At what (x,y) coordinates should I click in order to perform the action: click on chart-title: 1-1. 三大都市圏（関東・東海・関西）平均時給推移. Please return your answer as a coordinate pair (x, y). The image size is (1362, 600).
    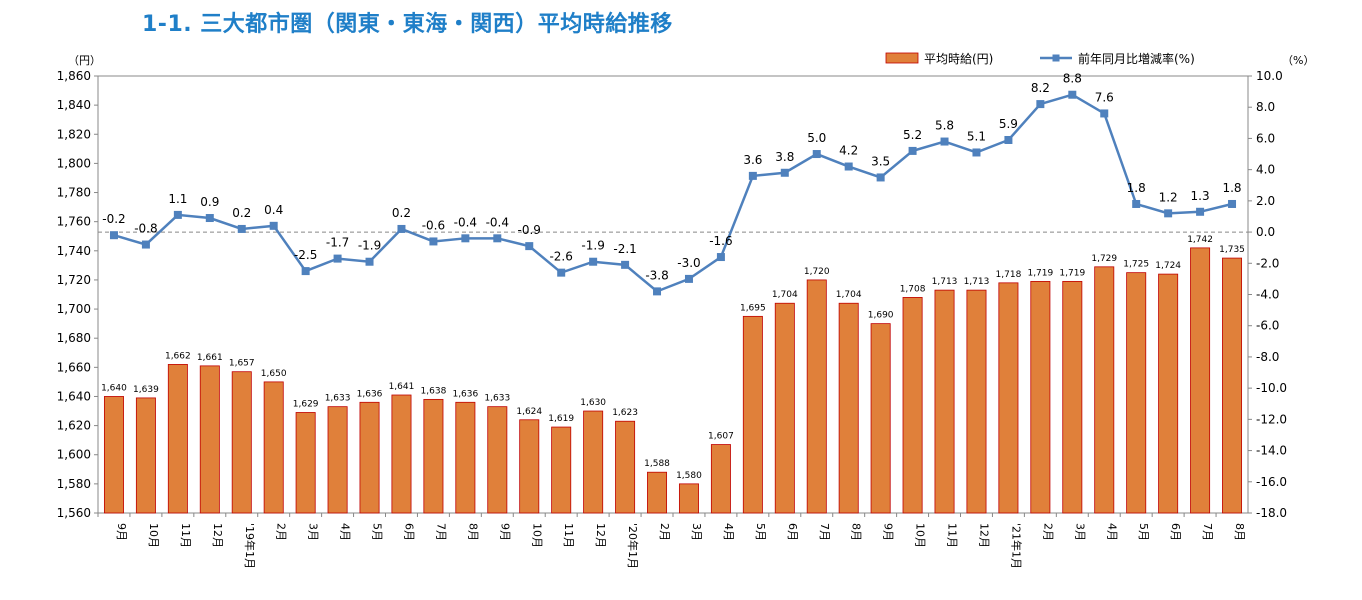
    Looking at the image, I should click on (407, 24).